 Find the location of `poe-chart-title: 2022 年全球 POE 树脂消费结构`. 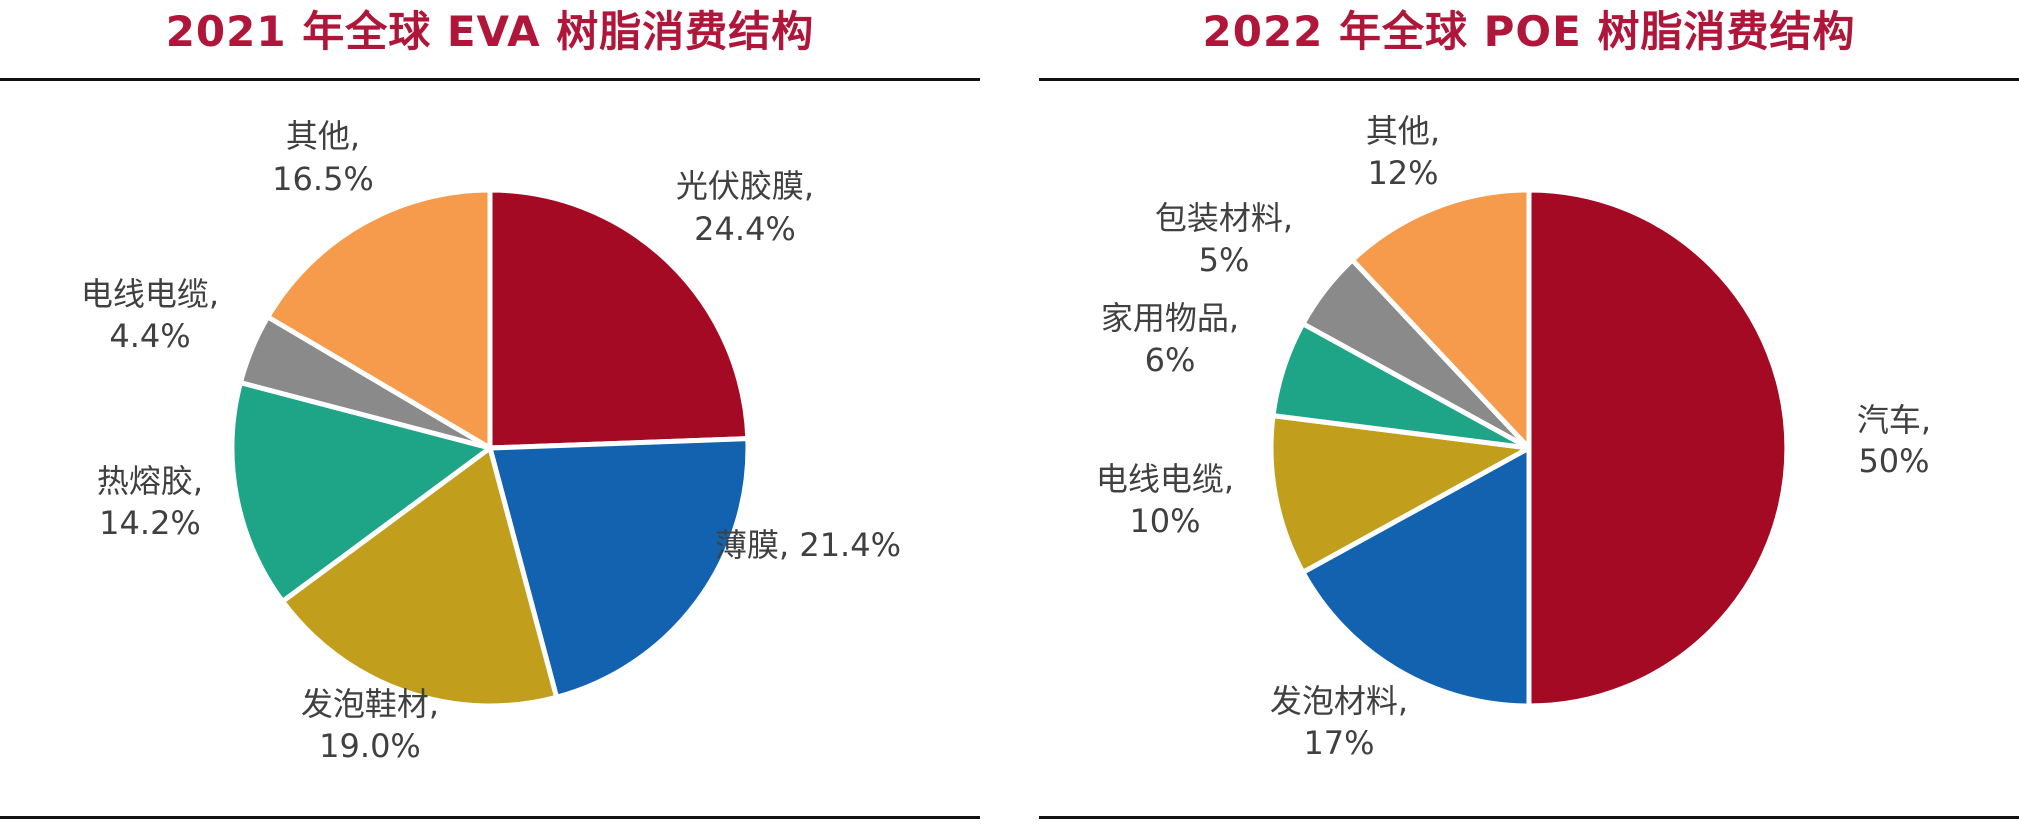

poe-chart-title: 2022 年全球 POE 树脂消费结构 is located at coordinates (1529, 31).